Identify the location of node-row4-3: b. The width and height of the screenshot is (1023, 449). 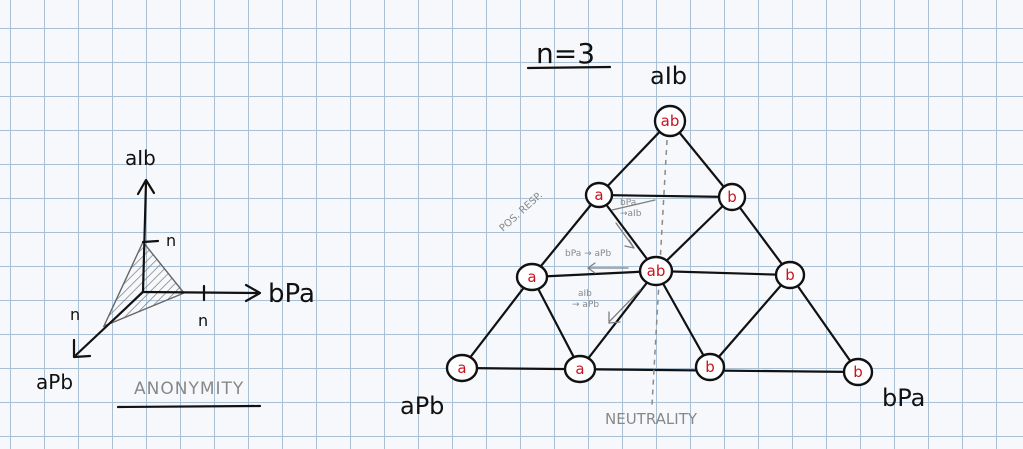
(710, 367).